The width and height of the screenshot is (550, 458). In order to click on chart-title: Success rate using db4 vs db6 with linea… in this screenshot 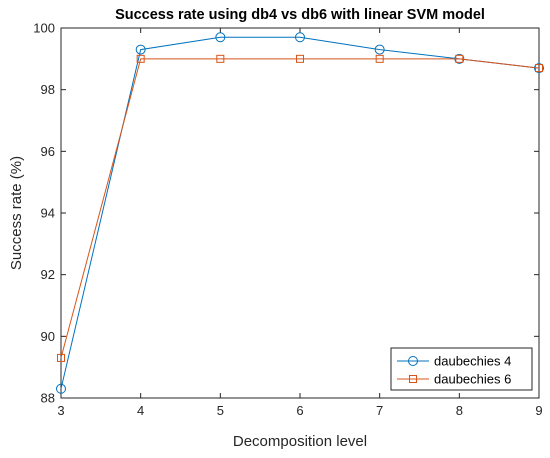, I will do `click(300, 15)`.